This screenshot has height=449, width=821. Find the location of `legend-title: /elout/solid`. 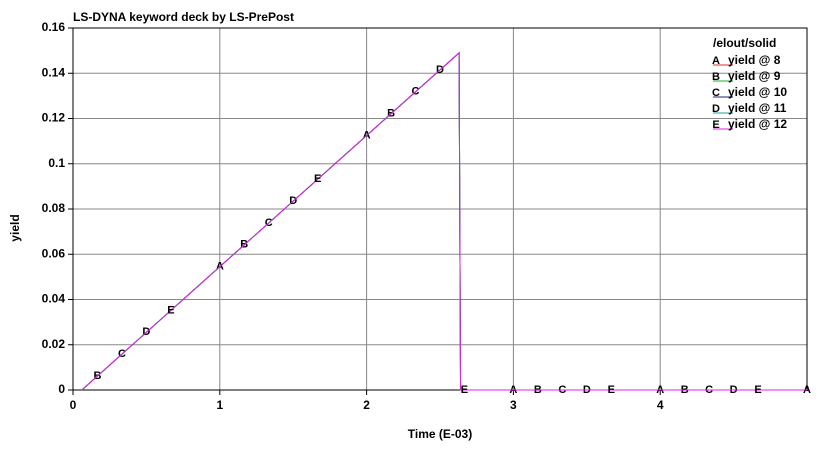

legend-title: /elout/solid is located at coordinates (744, 43).